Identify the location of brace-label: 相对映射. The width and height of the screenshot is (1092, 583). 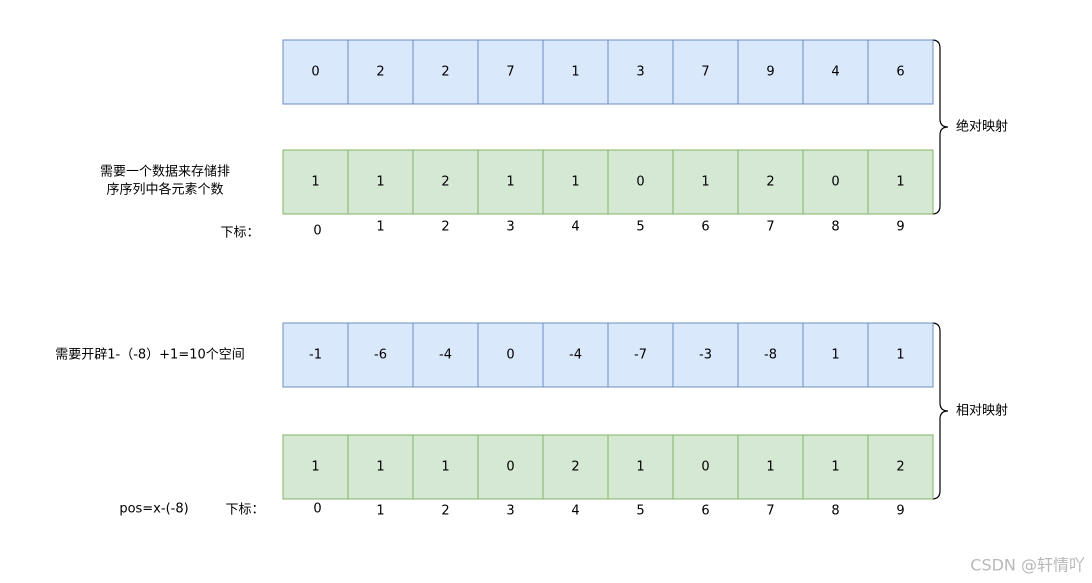
(982, 411).